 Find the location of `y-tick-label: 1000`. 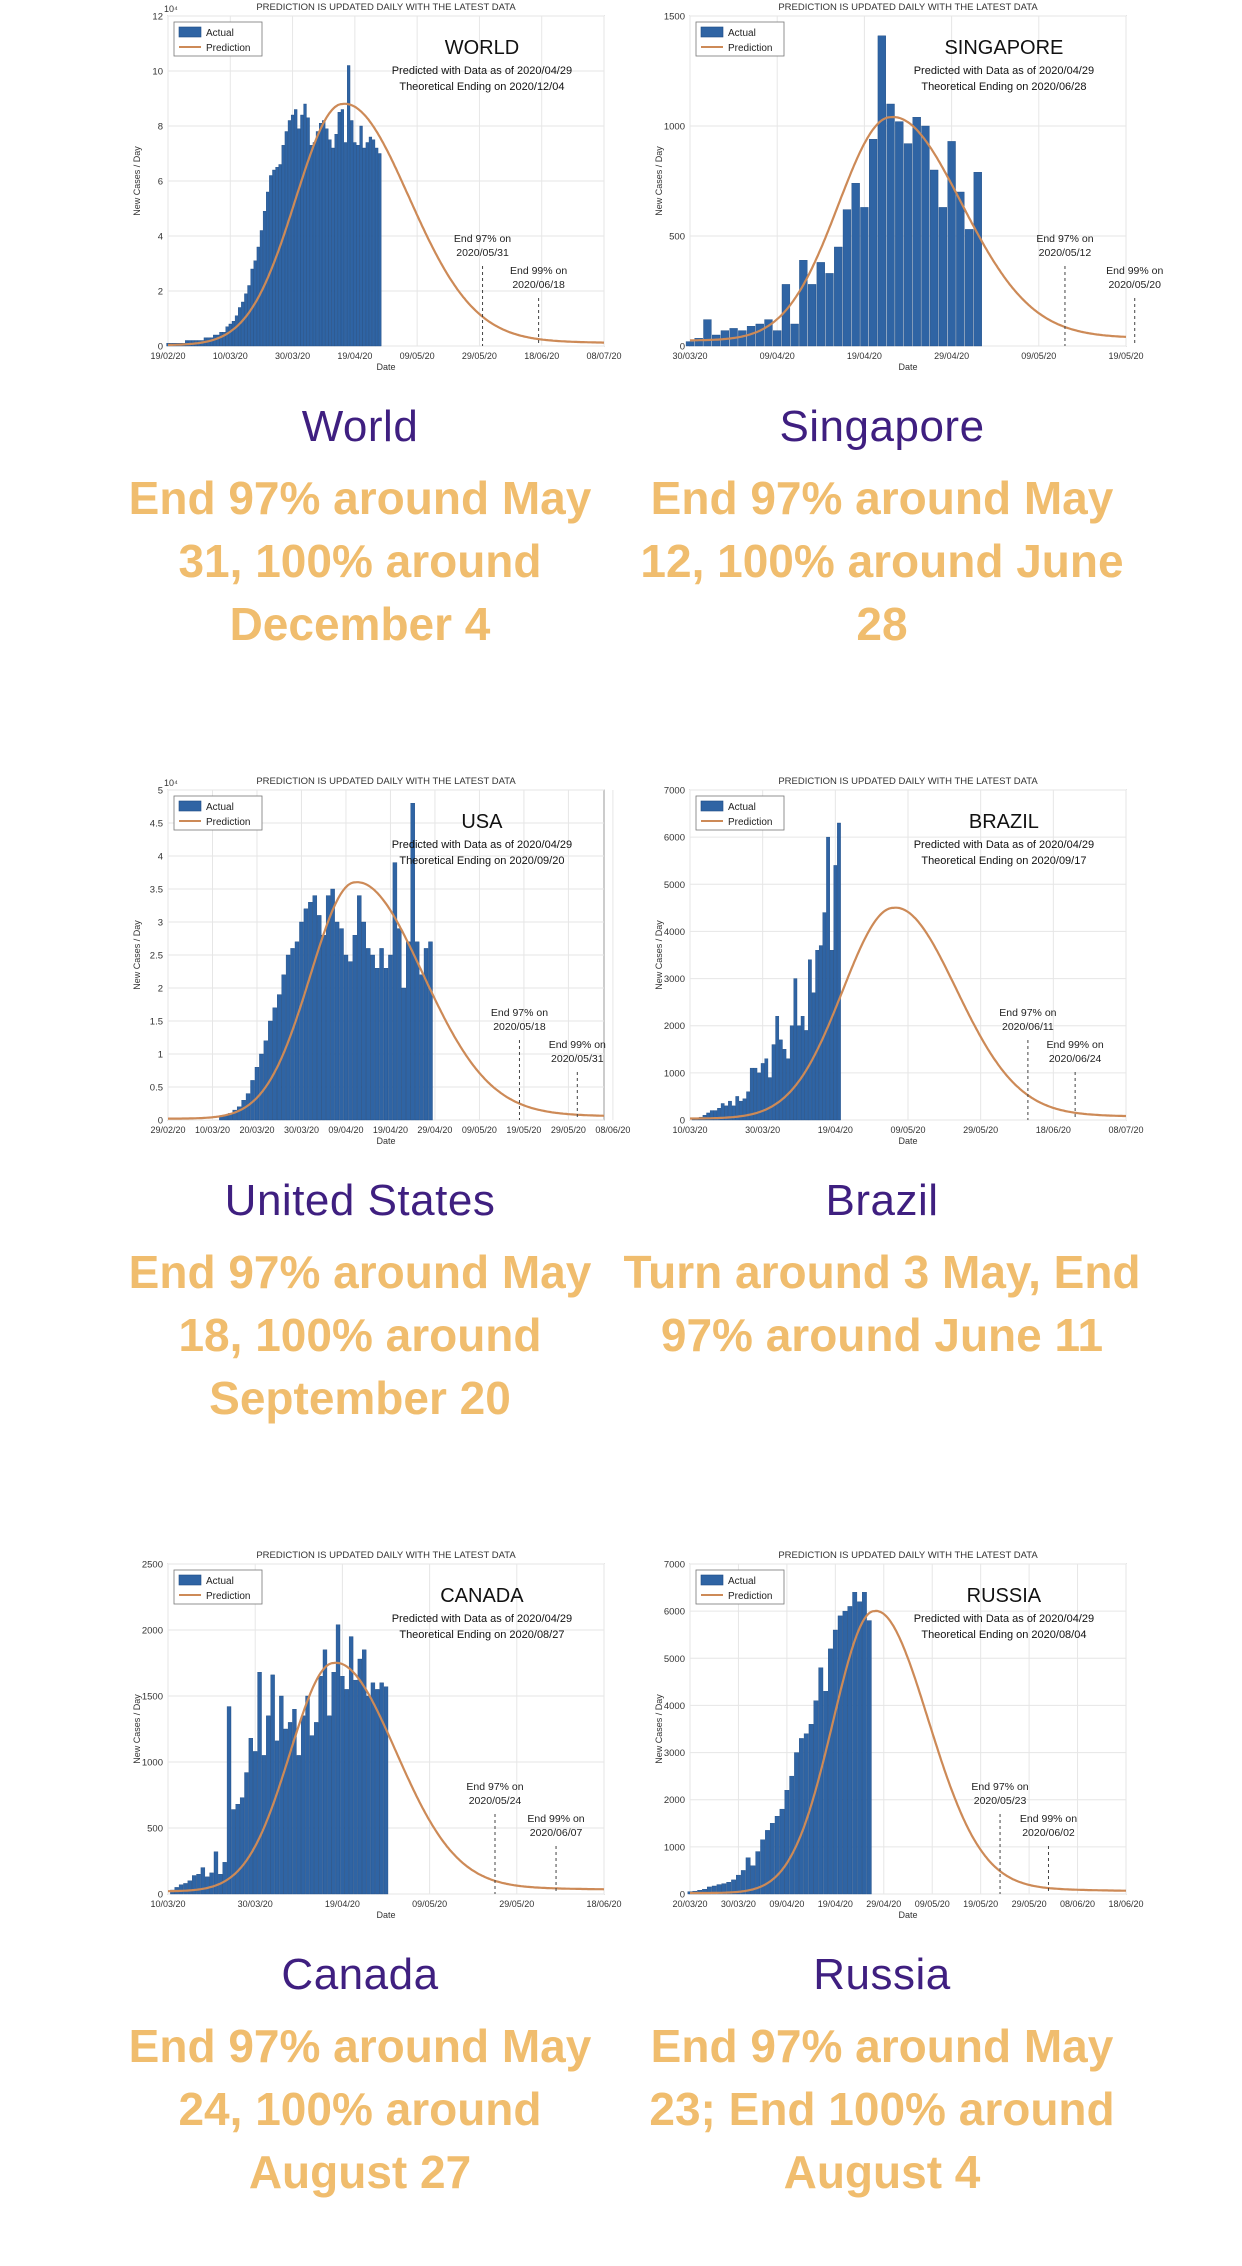

y-tick-label: 1000 is located at coordinates (674, 1847).